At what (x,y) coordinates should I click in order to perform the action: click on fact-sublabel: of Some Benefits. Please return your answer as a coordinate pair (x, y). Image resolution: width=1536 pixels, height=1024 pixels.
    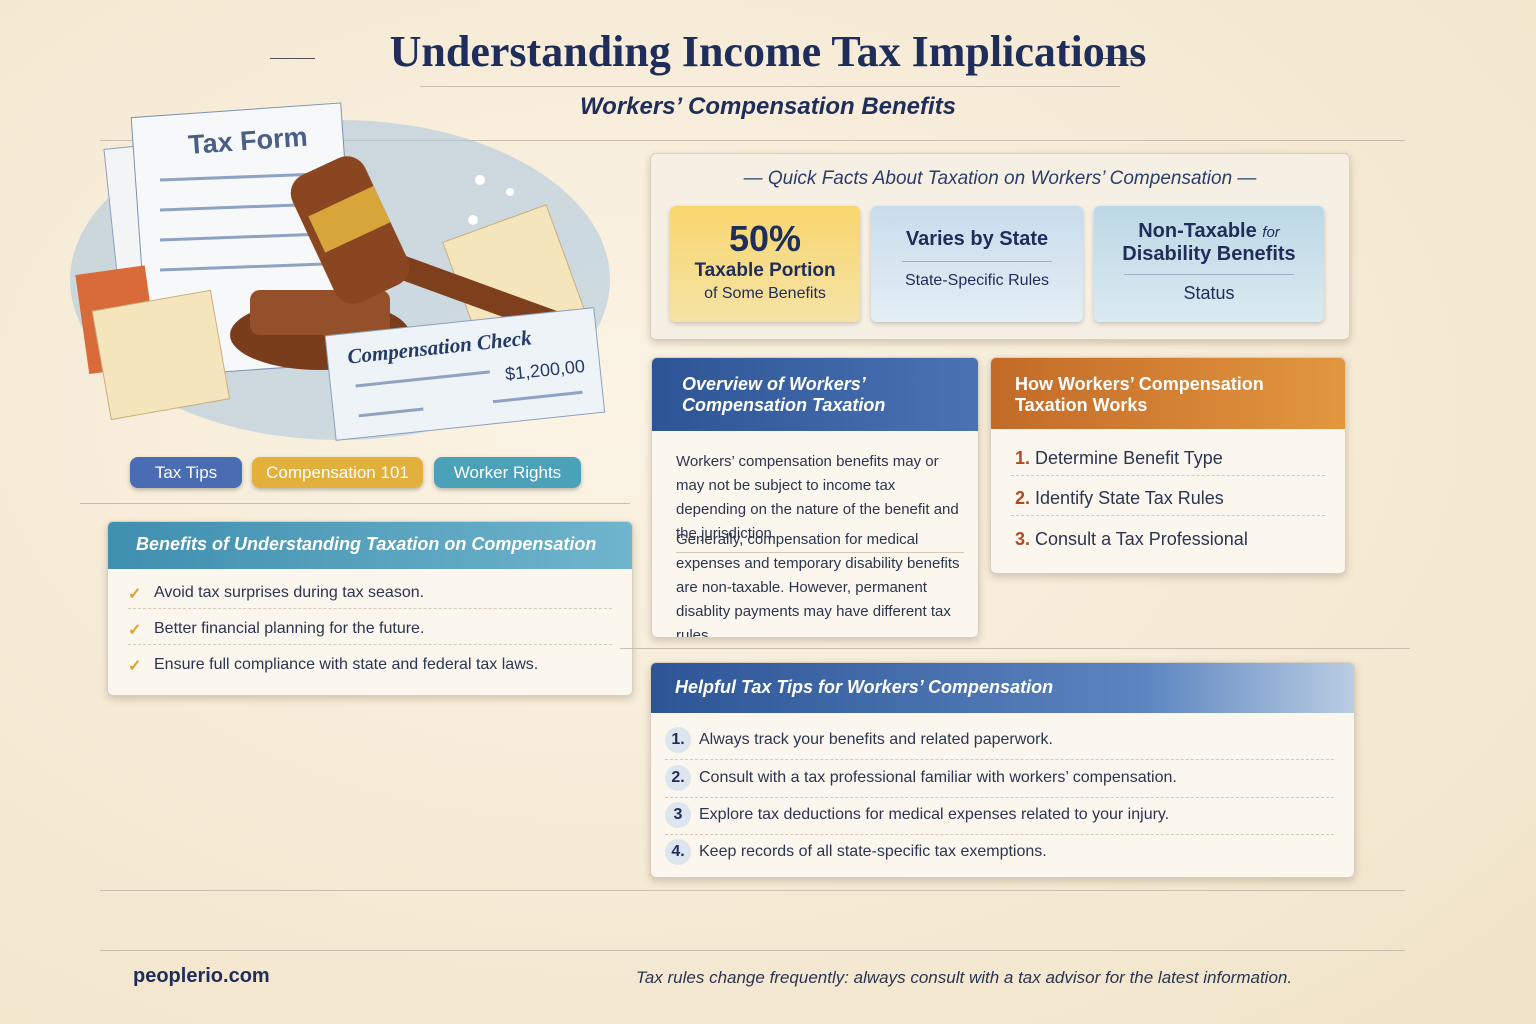
    Looking at the image, I should click on (765, 293).